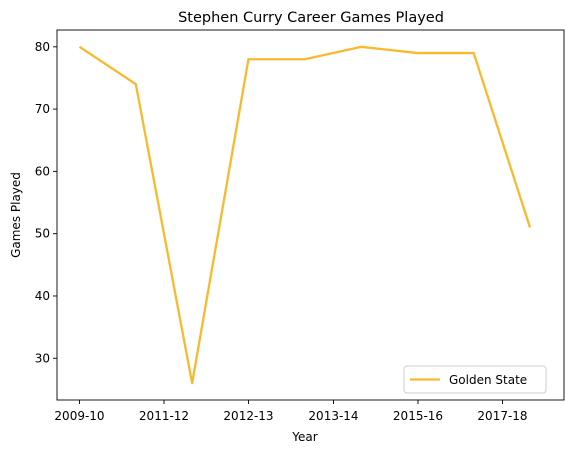 This screenshot has width=566, height=453. I want to click on x-tick-label: 2017-18, so click(502, 416).